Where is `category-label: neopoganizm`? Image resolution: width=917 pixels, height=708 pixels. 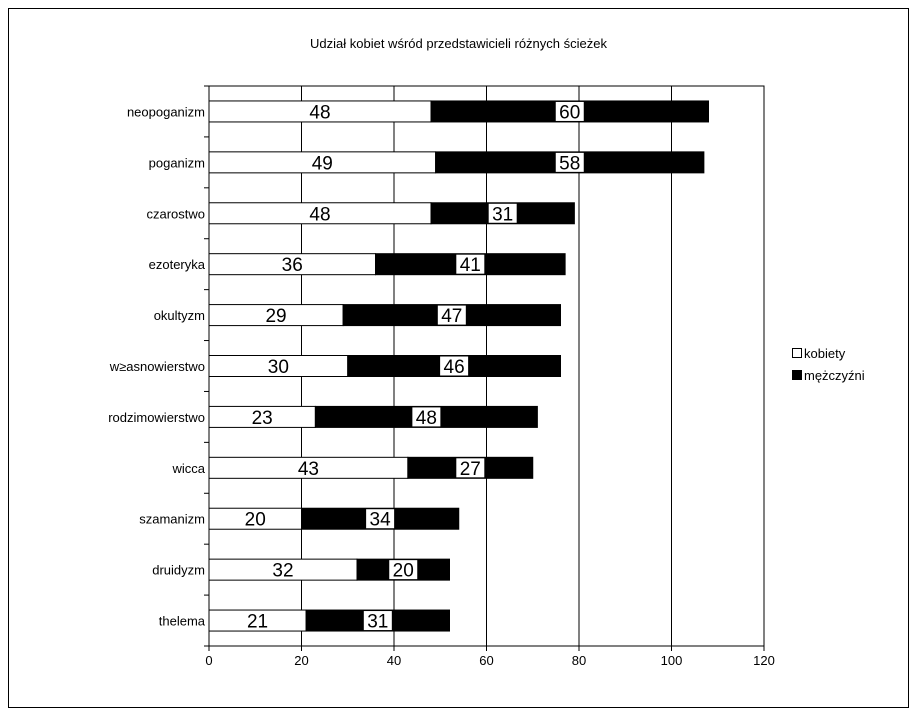 category-label: neopoganizm is located at coordinates (166, 111).